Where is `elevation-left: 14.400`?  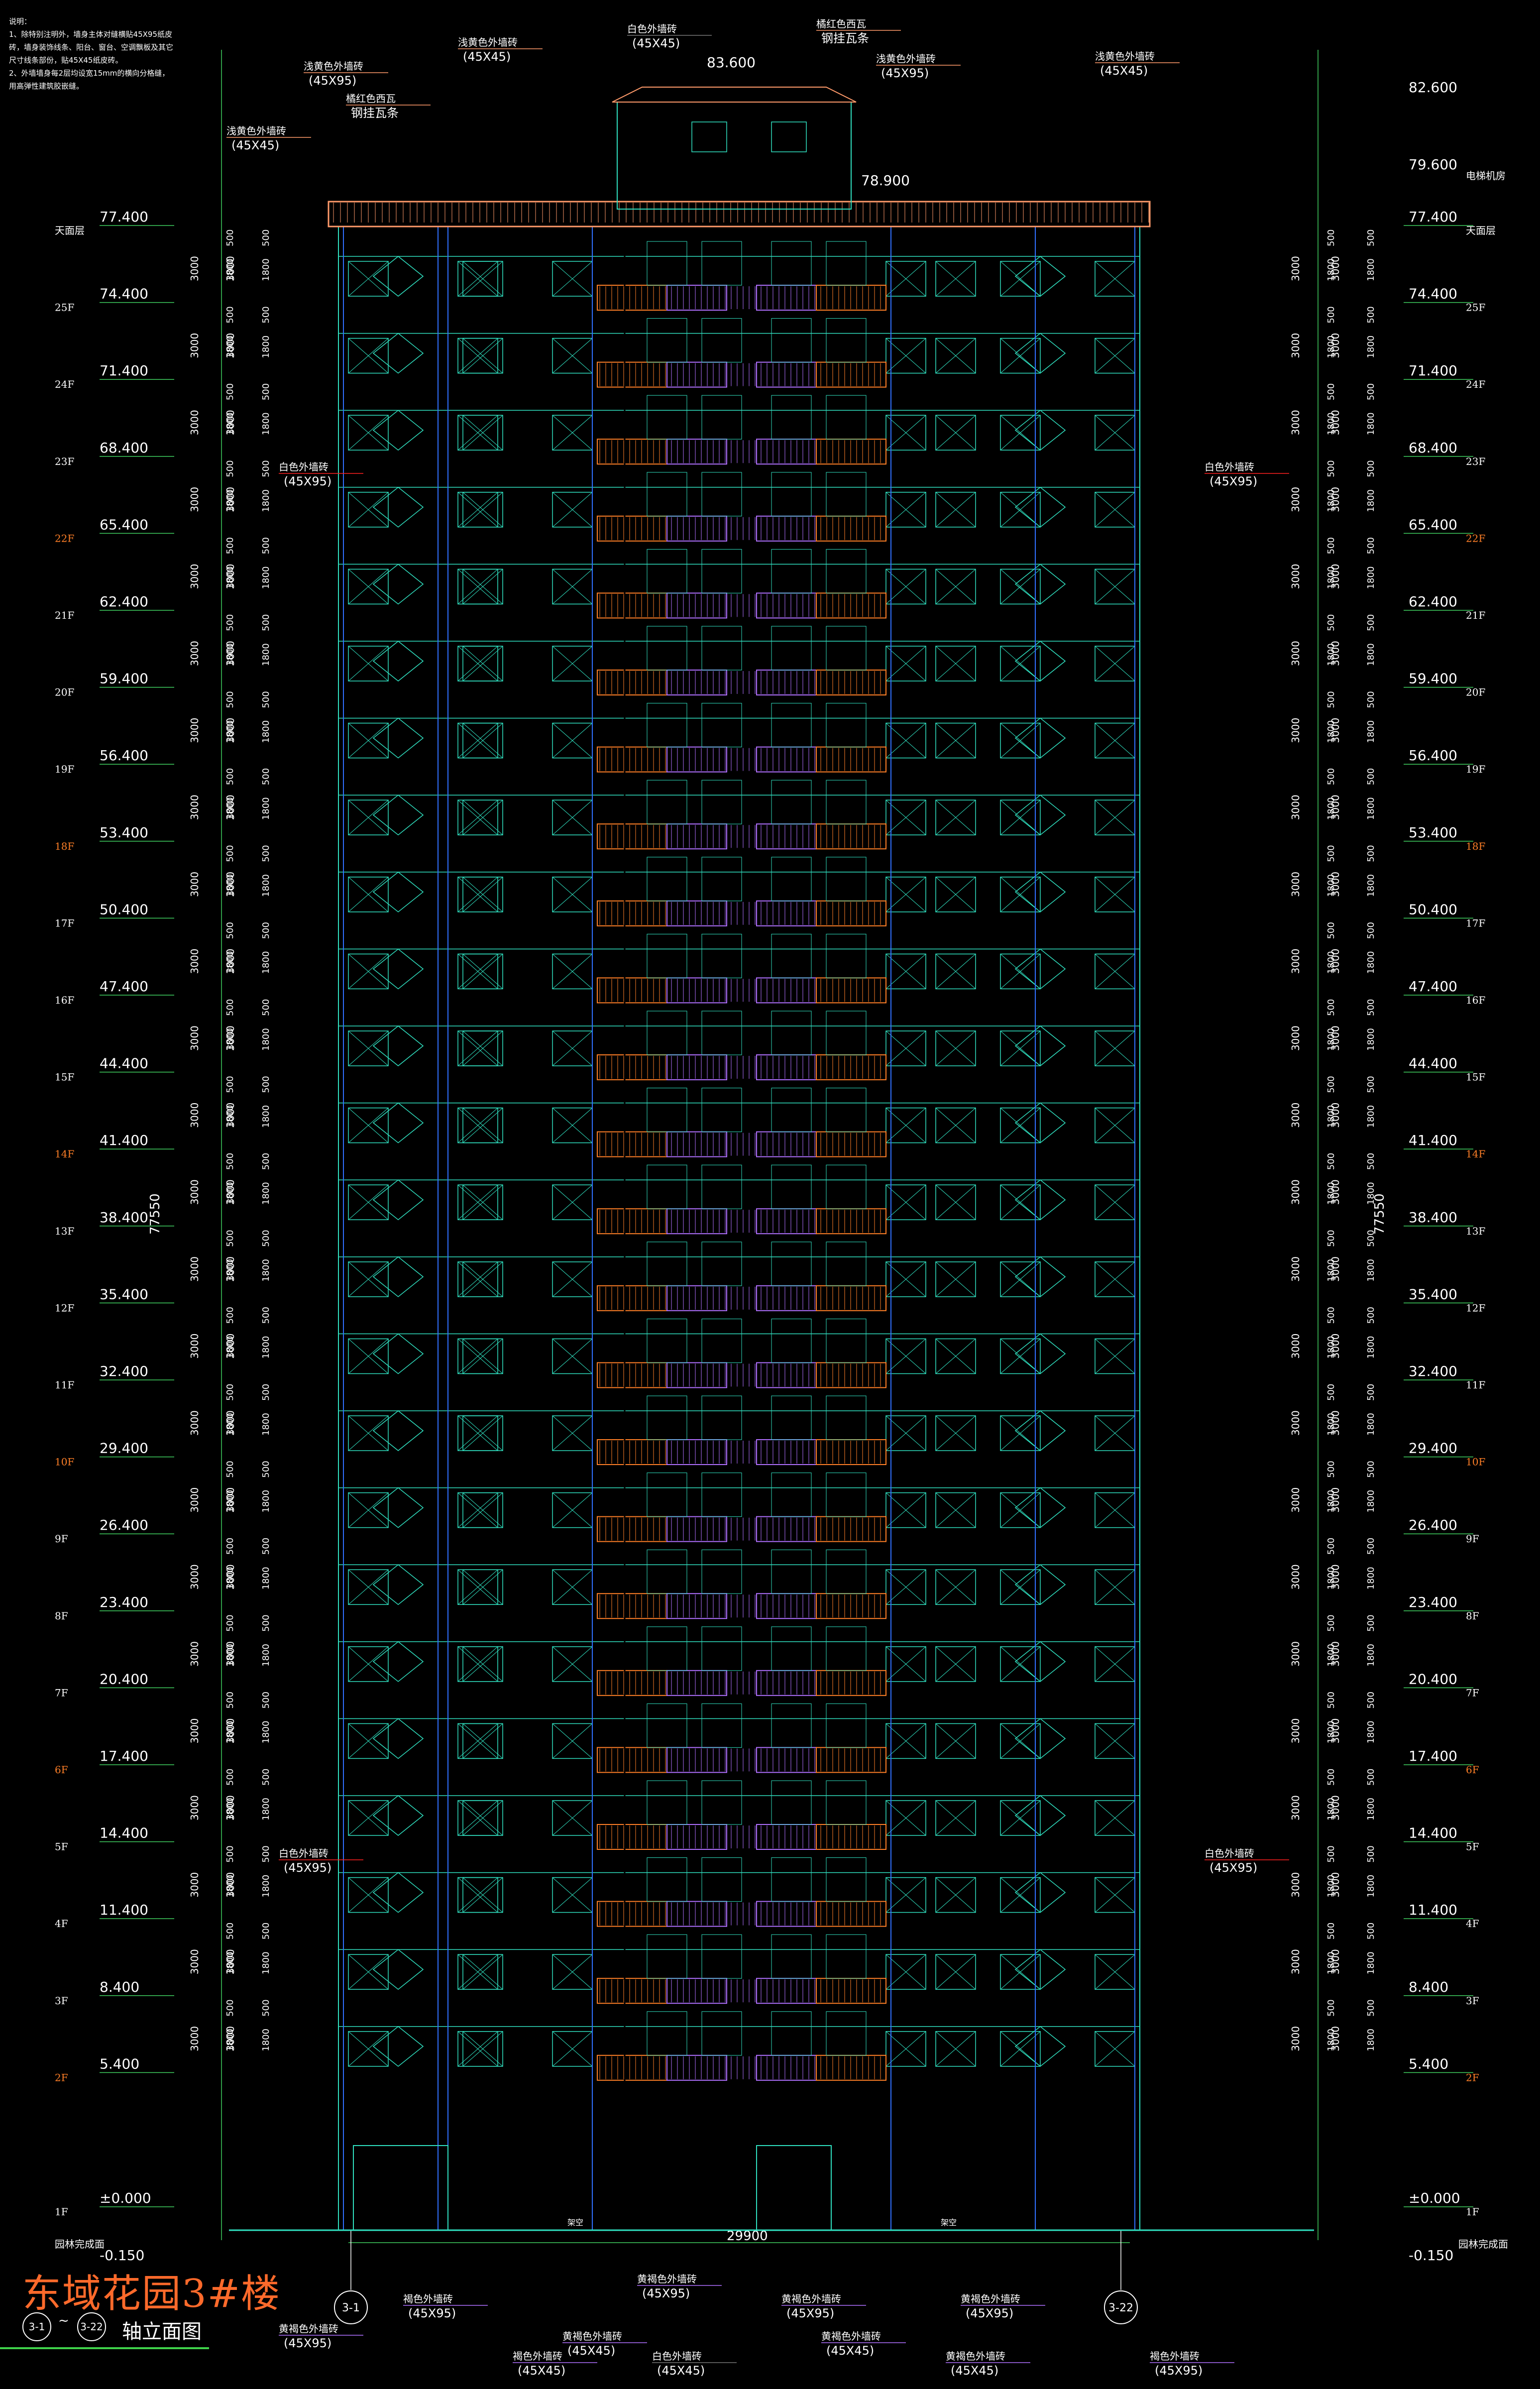
elevation-left: 14.400 is located at coordinates (124, 1833).